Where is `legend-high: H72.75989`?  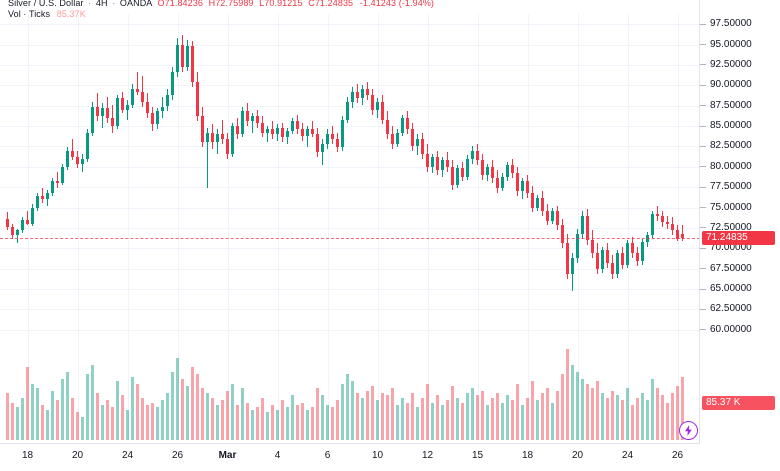
legend-high: H72.75989 is located at coordinates (231, 4).